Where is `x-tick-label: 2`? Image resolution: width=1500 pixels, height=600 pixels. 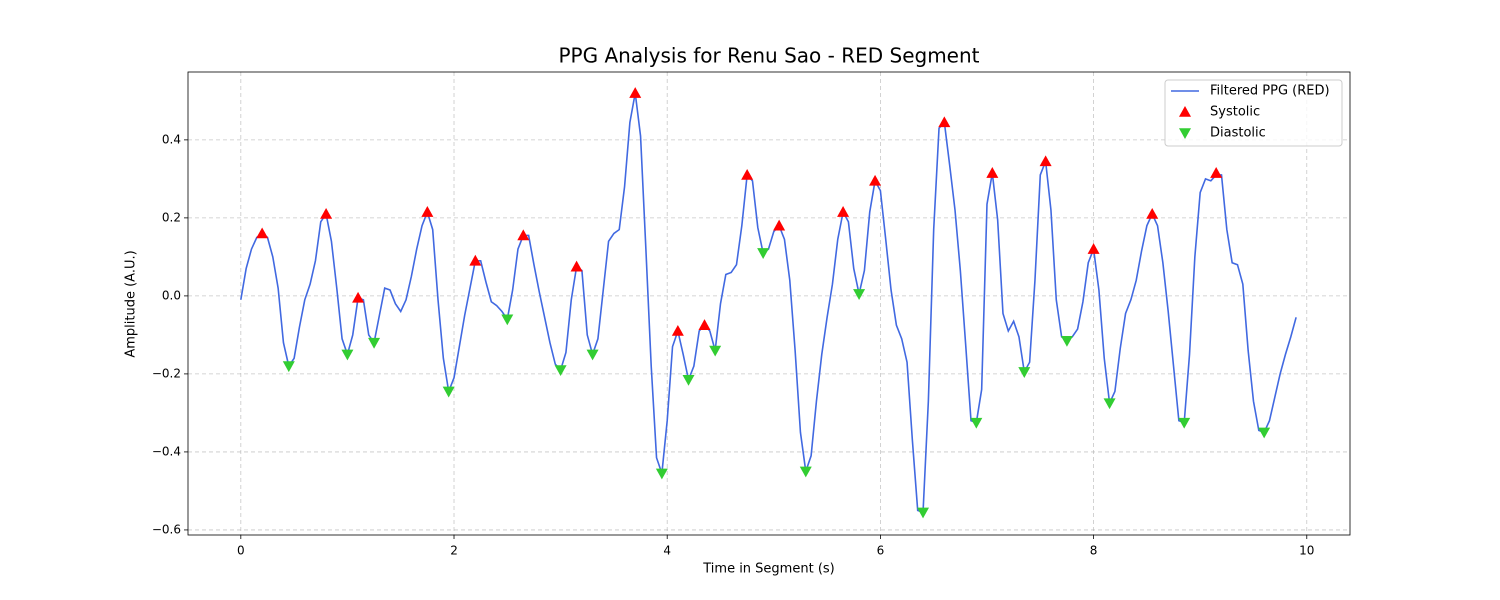
x-tick-label: 2 is located at coordinates (454, 551).